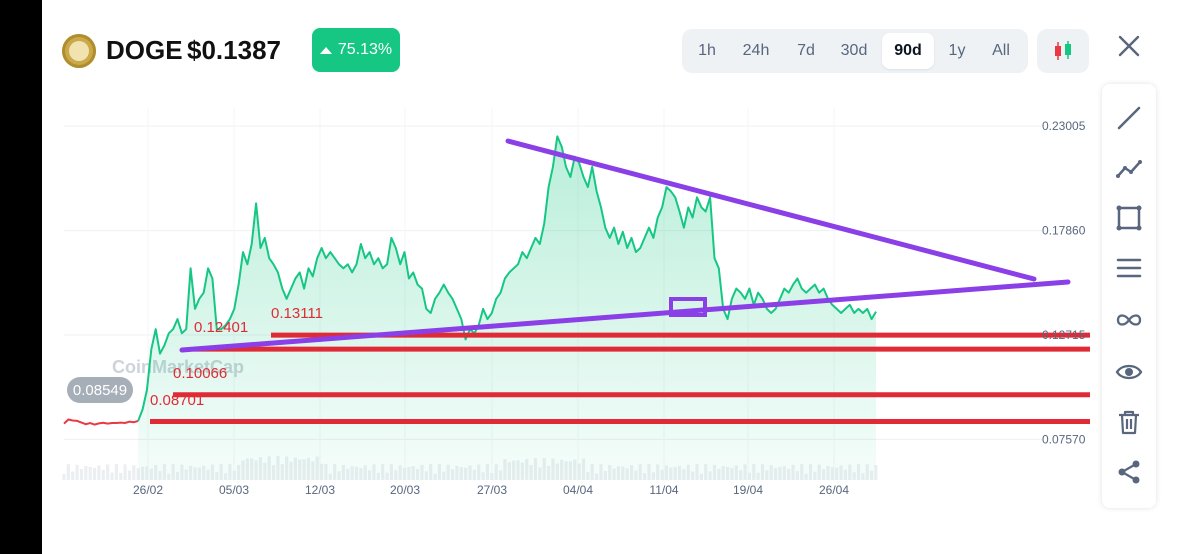 Image resolution: width=1200 pixels, height=554 pixels. What do you see at coordinates (663, 490) in the screenshot?
I see `x-tick-label: 11/04` at bounding box center [663, 490].